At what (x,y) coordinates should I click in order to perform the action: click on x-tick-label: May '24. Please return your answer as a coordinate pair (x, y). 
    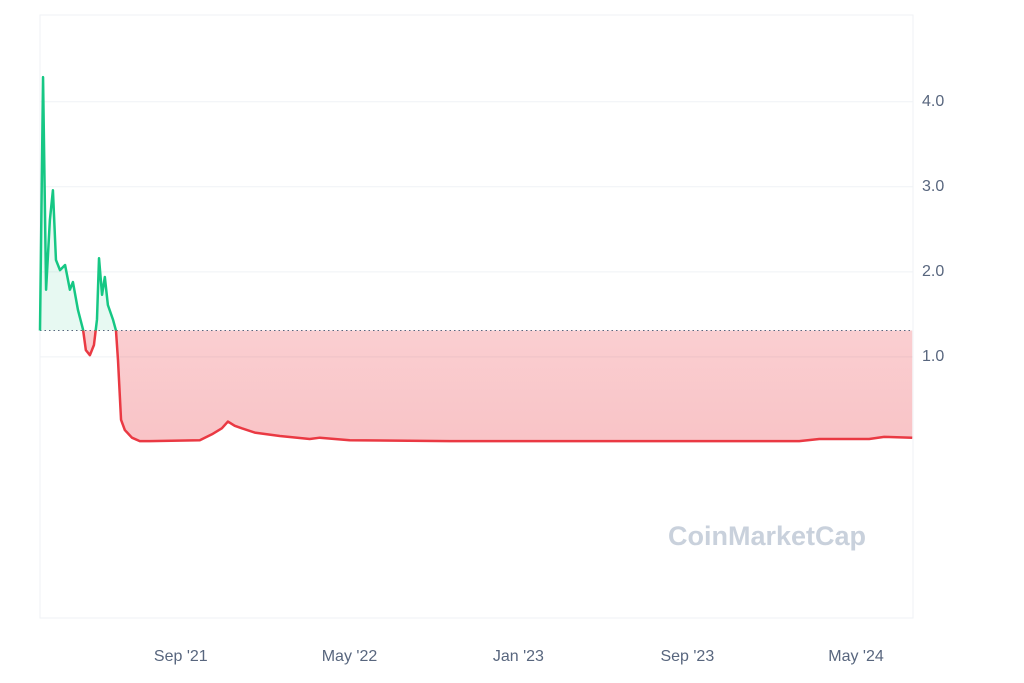
    Looking at the image, I should click on (856, 656).